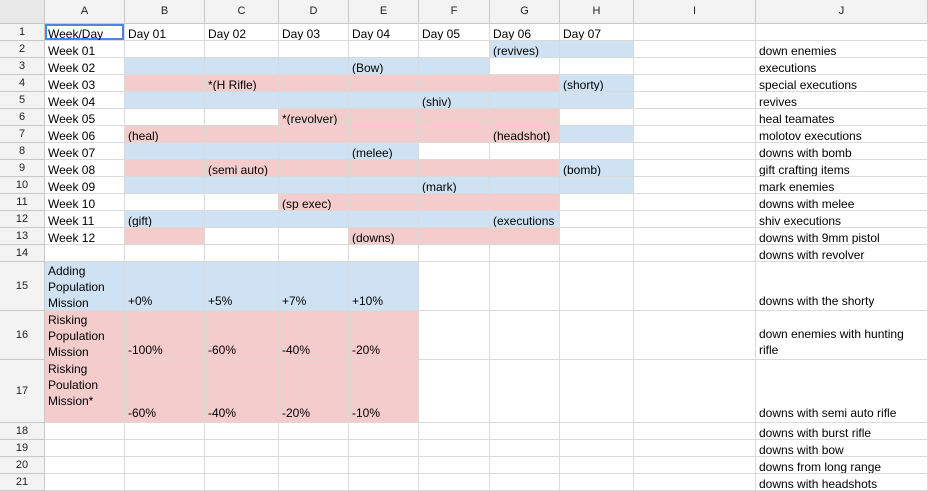 This screenshot has height=491, width=928. What do you see at coordinates (22, 151) in the screenshot?
I see `row-header-8: 8` at bounding box center [22, 151].